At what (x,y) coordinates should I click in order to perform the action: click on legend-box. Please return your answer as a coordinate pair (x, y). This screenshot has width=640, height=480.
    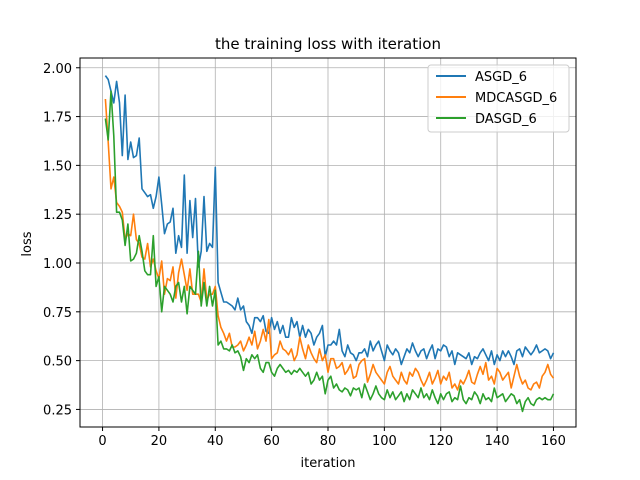
    Looking at the image, I should click on (498, 98).